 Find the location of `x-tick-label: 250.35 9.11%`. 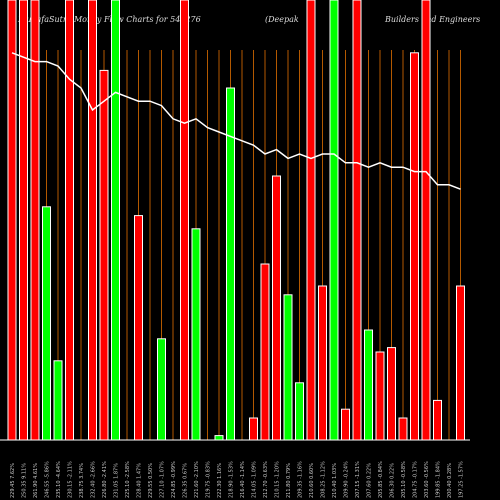

x-tick-label: 250.35 9.11% is located at coordinates (25, 480).